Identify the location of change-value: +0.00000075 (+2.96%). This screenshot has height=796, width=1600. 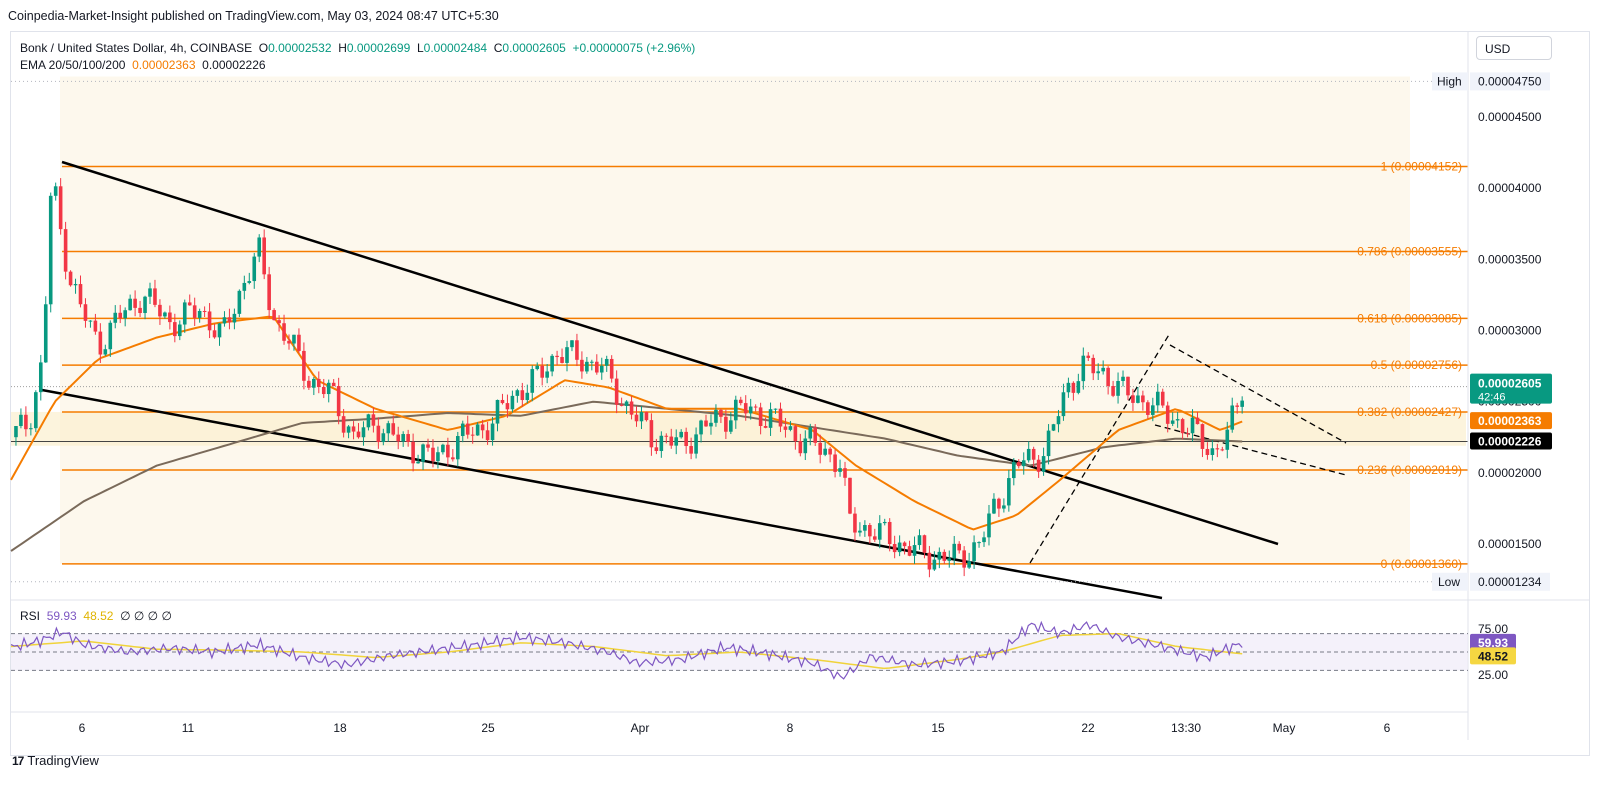
(634, 48).